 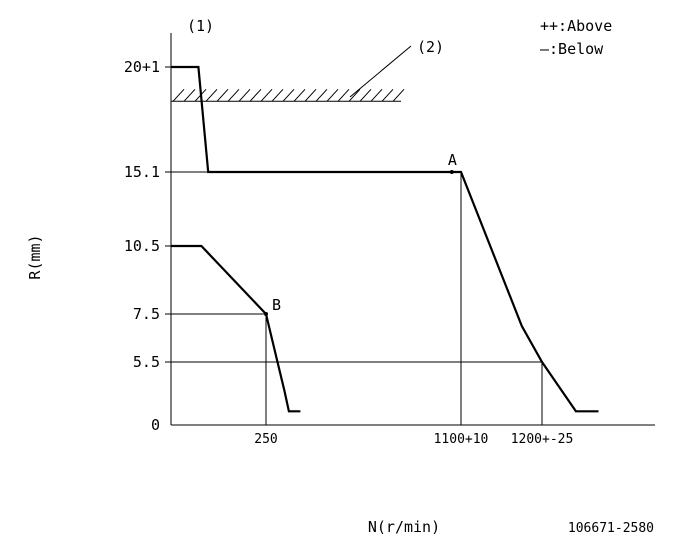 What do you see at coordinates (461, 439) in the screenshot?
I see `x-tick-label: 1100+10` at bounding box center [461, 439].